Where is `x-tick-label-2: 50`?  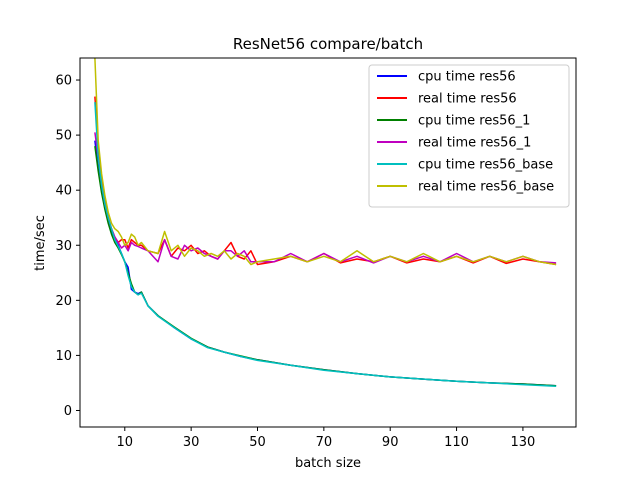
x-tick-label-2: 50 is located at coordinates (257, 442).